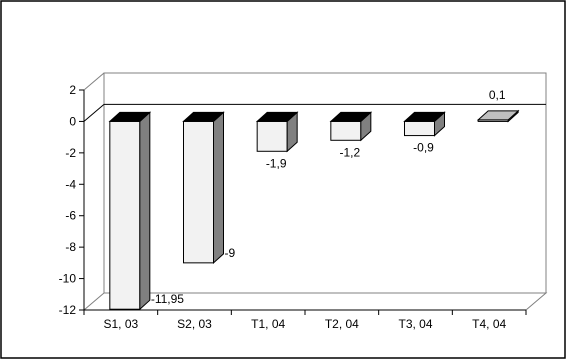 This screenshot has height=361, width=568. What do you see at coordinates (70, 153) in the screenshot?
I see `y-tick-label: -2` at bounding box center [70, 153].